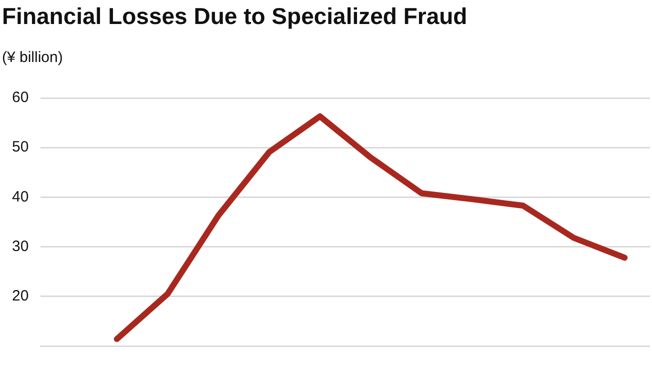 The height and width of the screenshot is (367, 652). Describe the element at coordinates (20, 97) in the screenshot. I see `y-tick-label: 60` at that location.